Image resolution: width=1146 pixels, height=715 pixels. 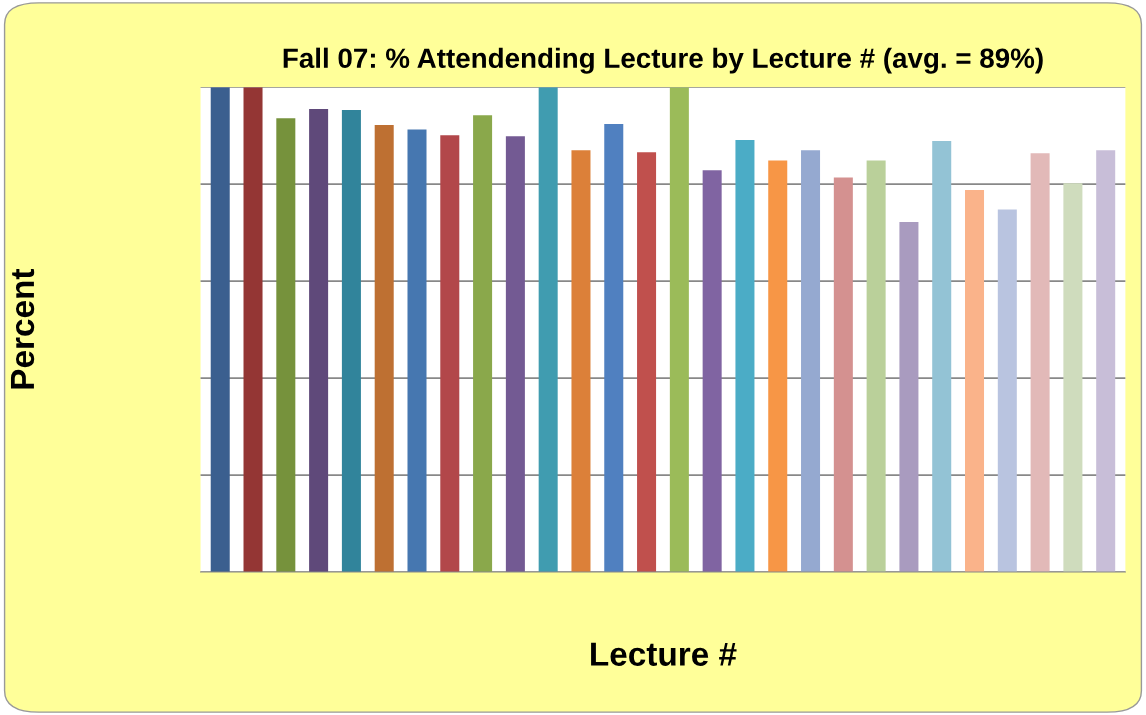 What do you see at coordinates (664, 654) in the screenshot?
I see `x-axis-title: Lecture #` at bounding box center [664, 654].